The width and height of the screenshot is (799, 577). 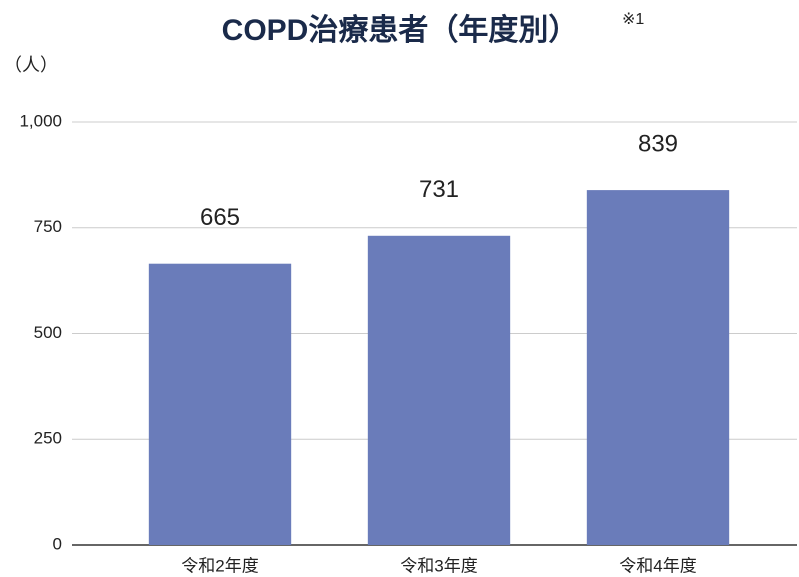 What do you see at coordinates (219, 565) in the screenshot?
I see `x-tick-label: 令和2年度` at bounding box center [219, 565].